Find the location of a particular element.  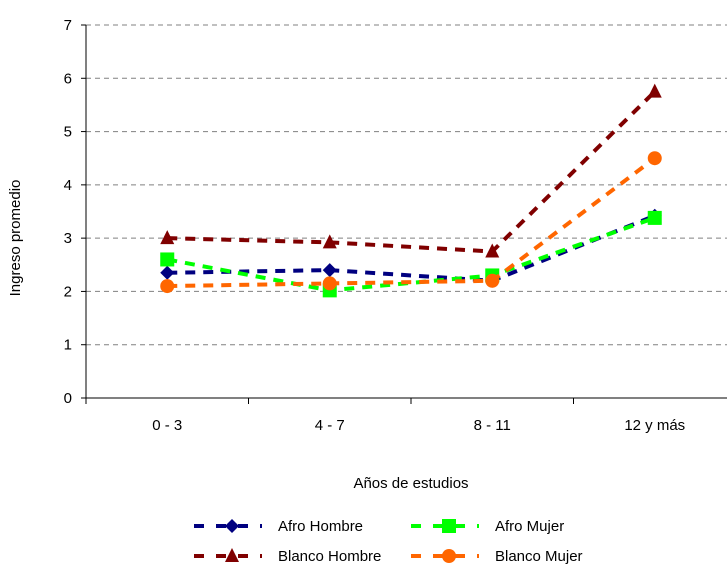

x-tick-label: 4 - 7 is located at coordinates (330, 425).